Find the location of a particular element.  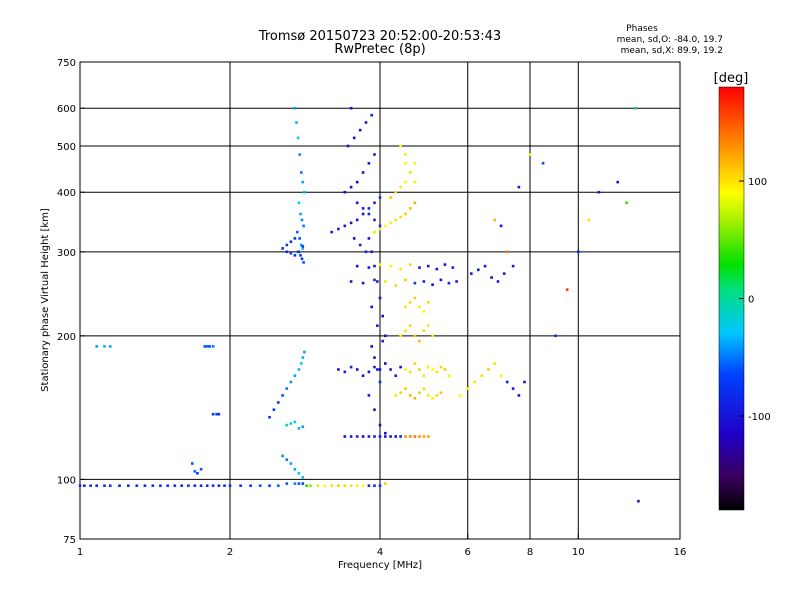

phase-info-x: mean, sd,X: 89.9, 19.2 is located at coordinates (672, 51).